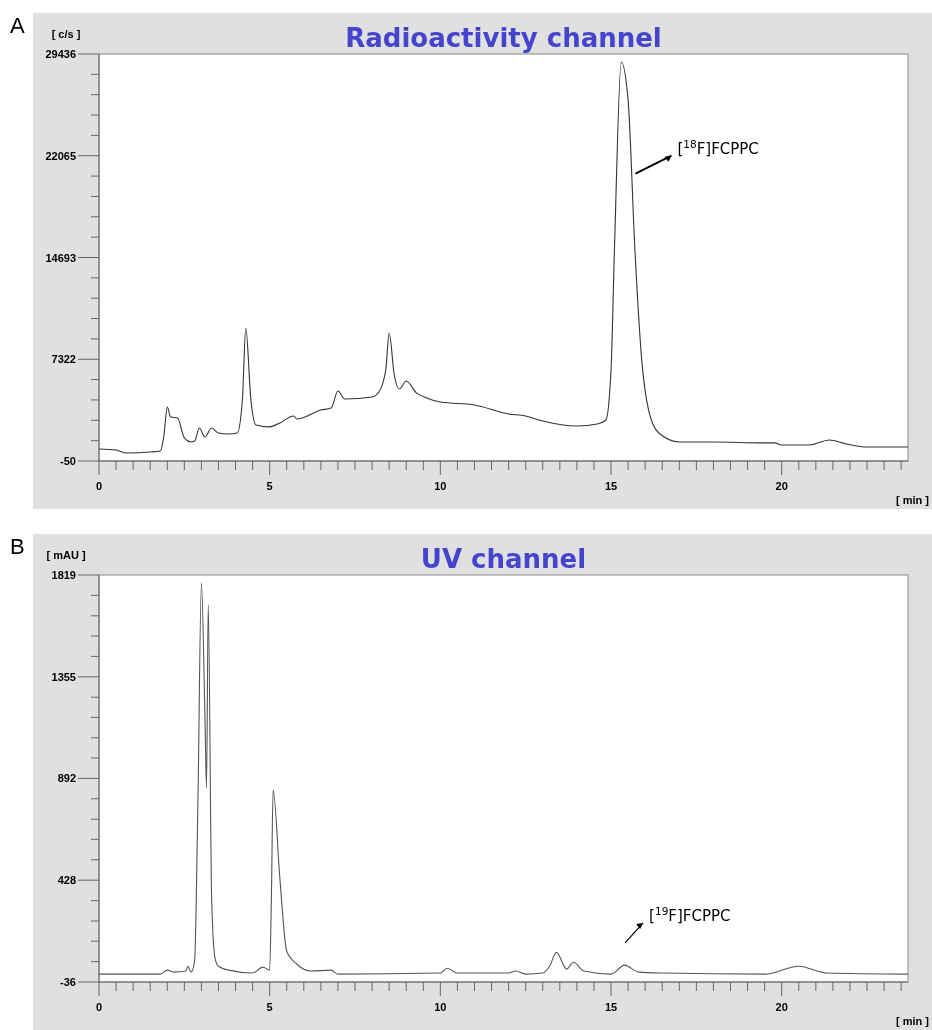 This screenshot has height=1030, width=932. Describe the element at coordinates (63, 676) in the screenshot. I see `y-tick-label: 1355` at that location.